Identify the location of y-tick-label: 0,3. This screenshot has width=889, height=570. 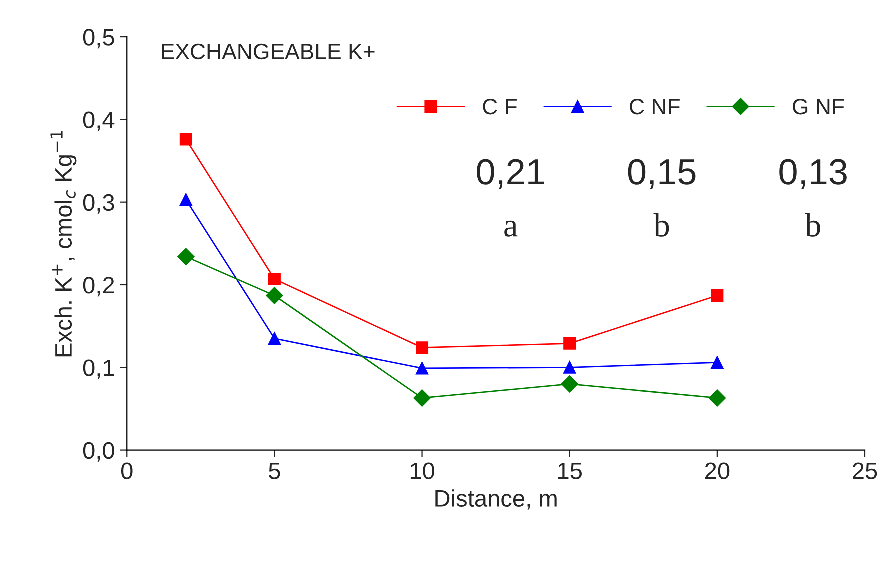
(98, 204).